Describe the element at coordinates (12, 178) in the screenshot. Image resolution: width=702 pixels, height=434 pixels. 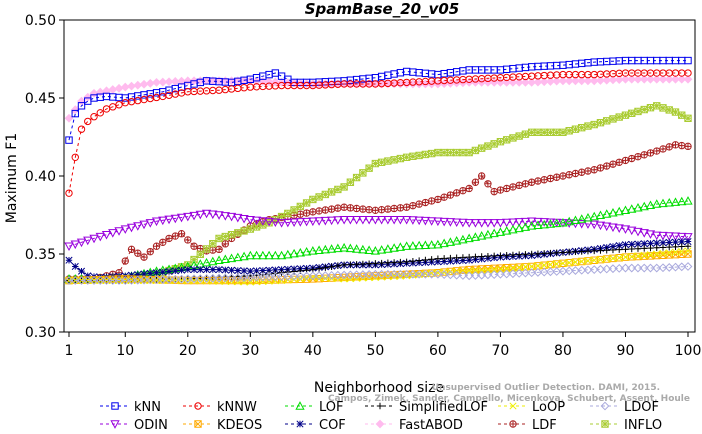
I see `y-axis-title: Maximum F1` at that location.